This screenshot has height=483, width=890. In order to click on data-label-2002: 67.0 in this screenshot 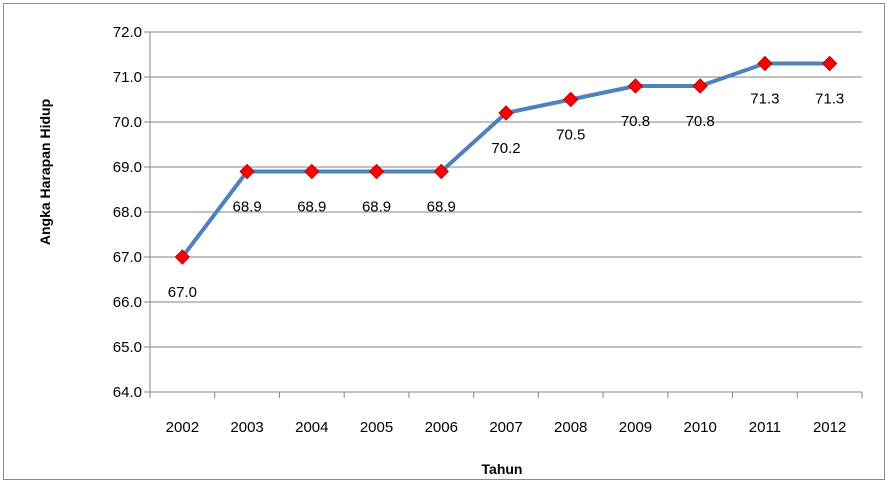, I will do `click(182, 292)`.